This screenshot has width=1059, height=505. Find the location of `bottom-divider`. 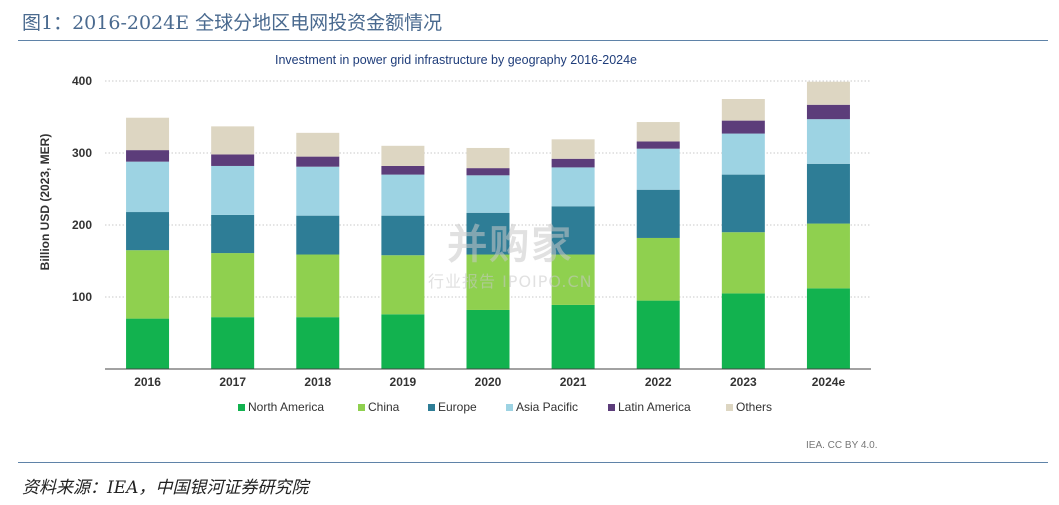

bottom-divider is located at coordinates (533, 462).